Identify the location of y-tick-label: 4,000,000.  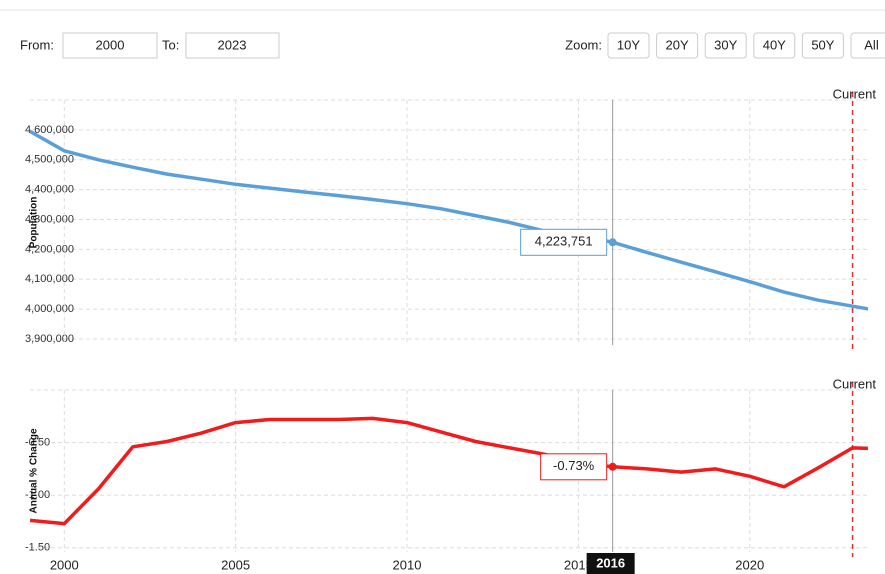
(49, 309).